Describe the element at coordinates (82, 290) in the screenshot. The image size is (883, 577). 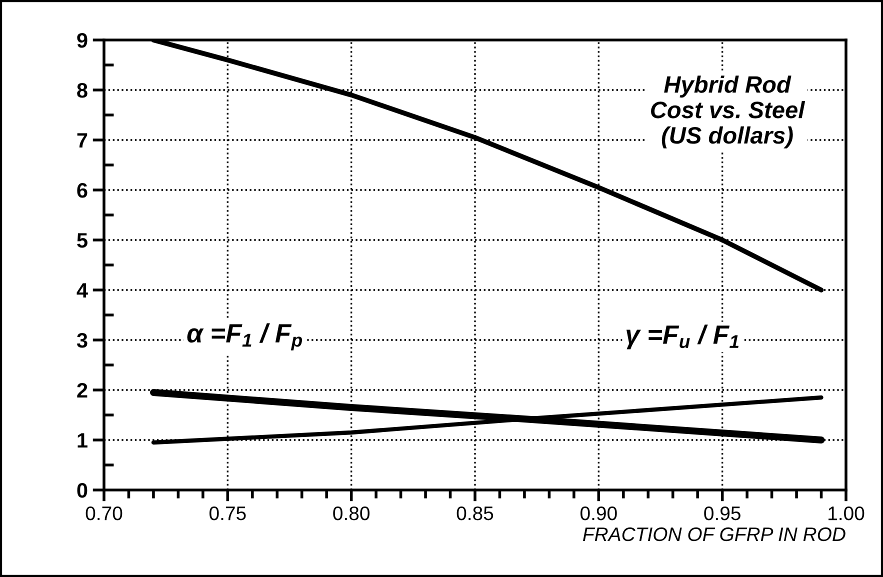
I see `y-tick-label: 4` at that location.